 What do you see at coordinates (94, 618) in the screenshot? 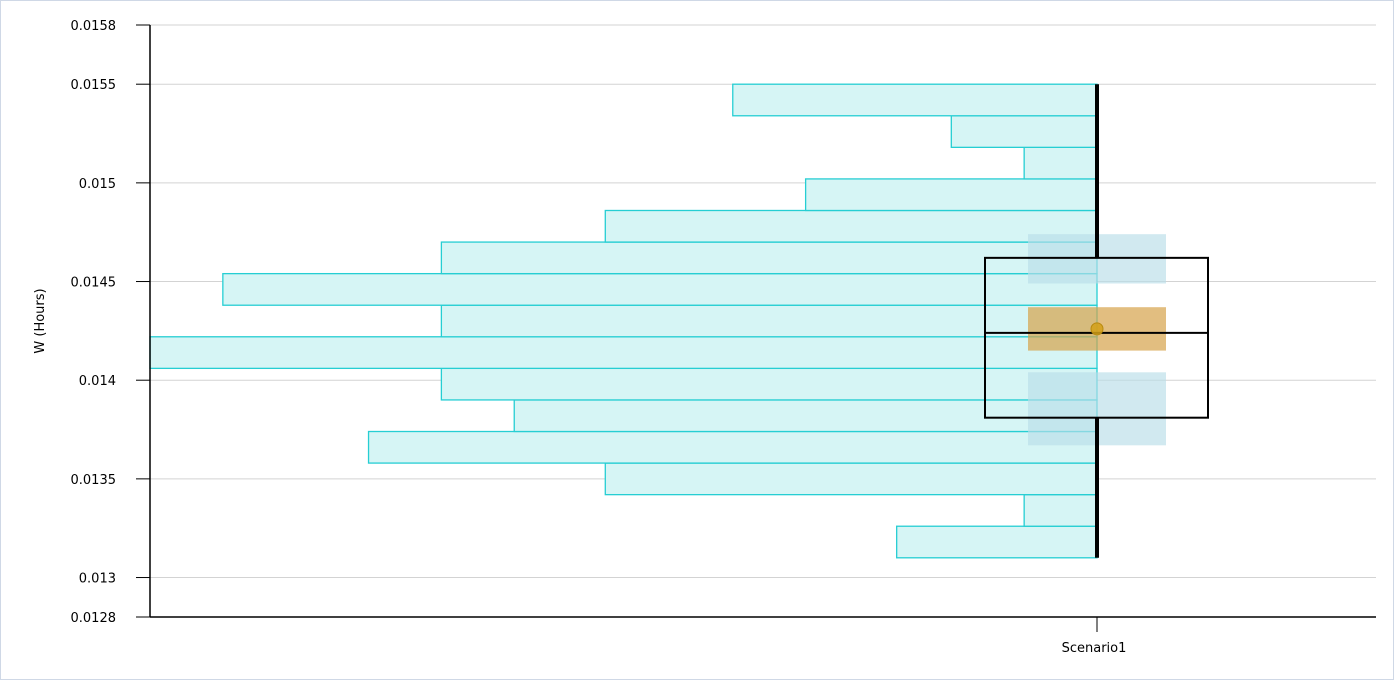
I see `y-tick-label: 0.0128` at bounding box center [94, 618].